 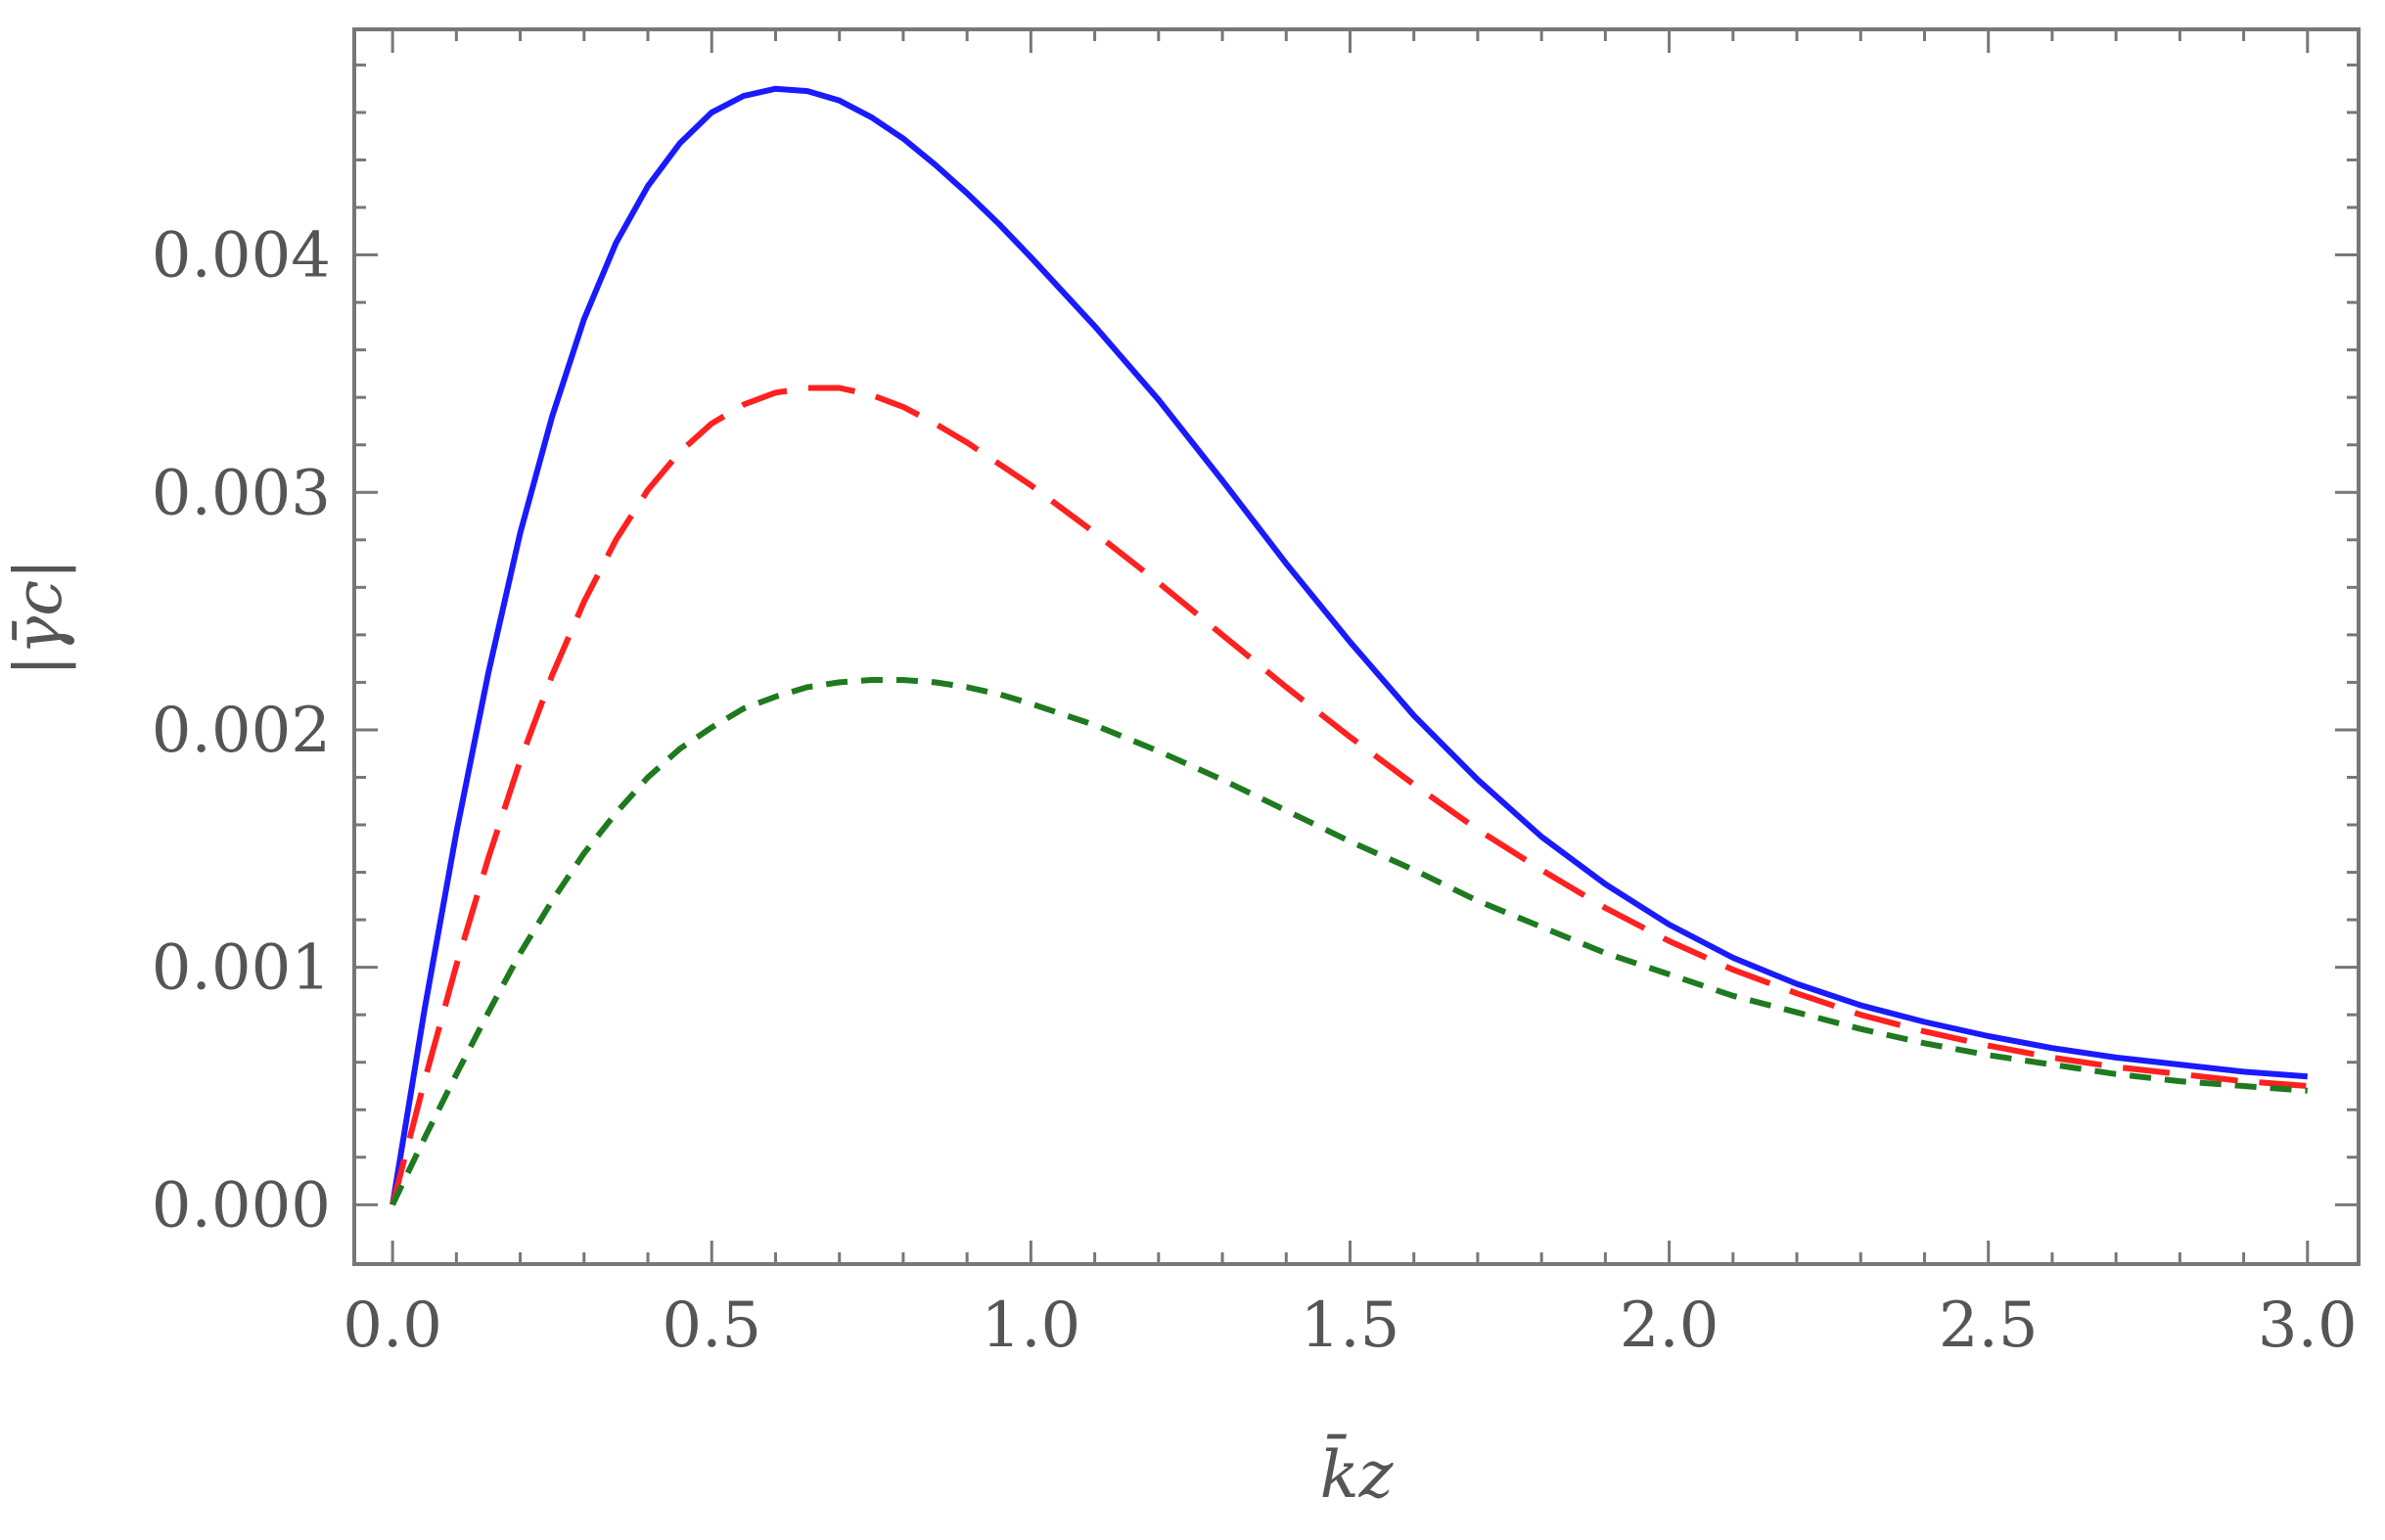 I want to click on x-tick-label: 1.0, so click(x=1030, y=1326).